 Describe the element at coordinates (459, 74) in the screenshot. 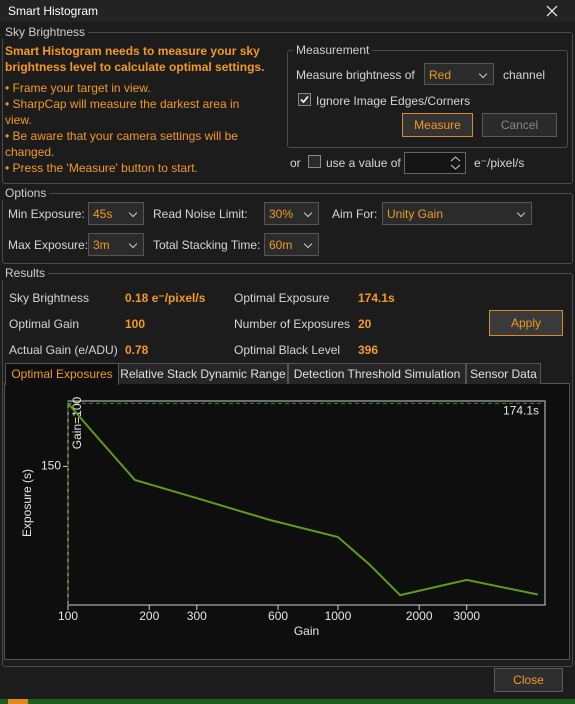

I see `channel-select: Red` at that location.